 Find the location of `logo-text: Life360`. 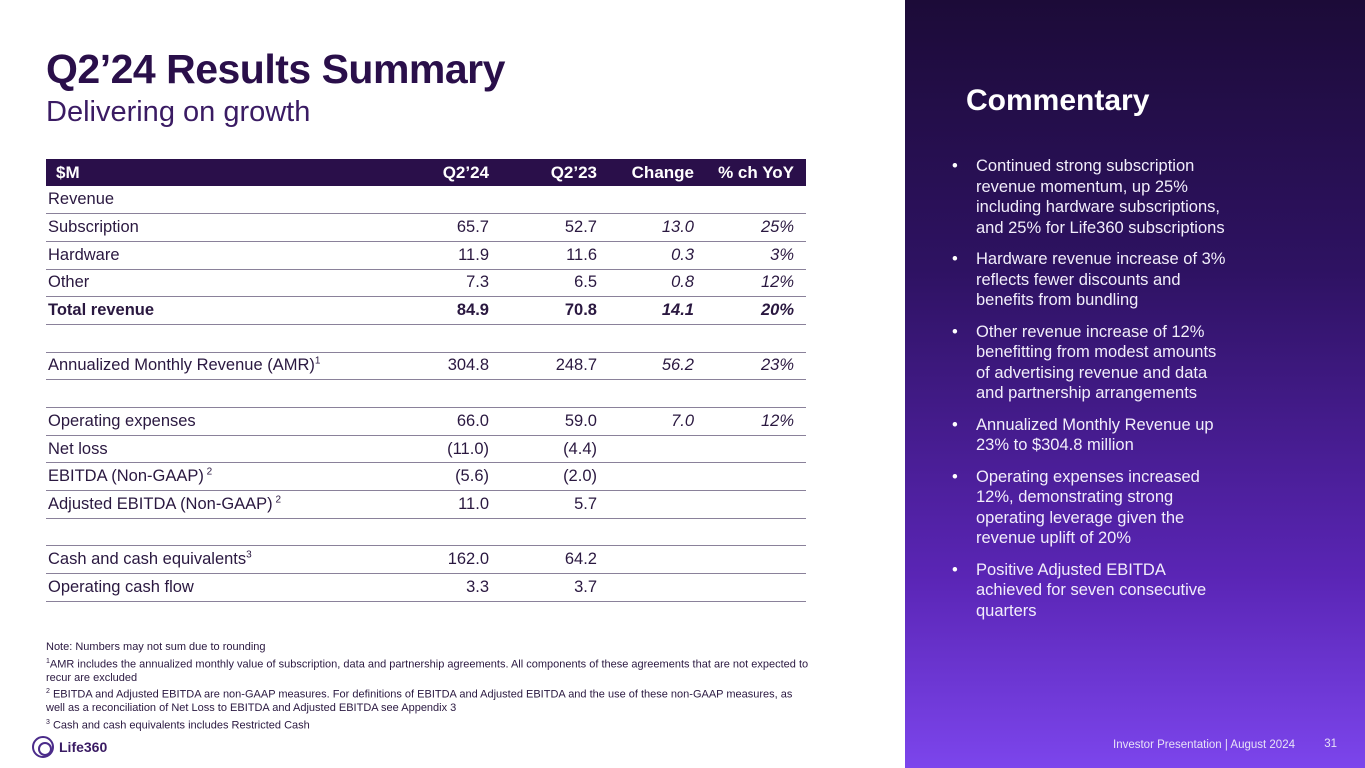

logo-text: Life360 is located at coordinates (83, 747).